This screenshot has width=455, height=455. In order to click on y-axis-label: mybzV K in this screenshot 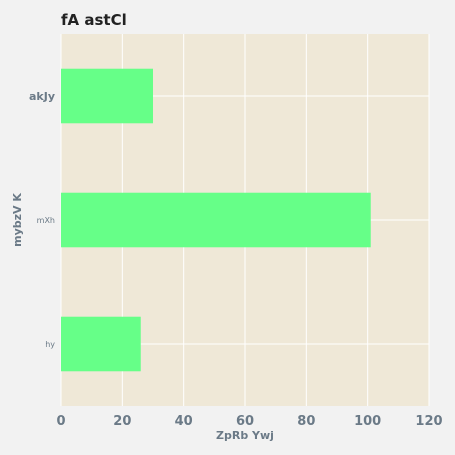, I will do `click(17, 220)`.